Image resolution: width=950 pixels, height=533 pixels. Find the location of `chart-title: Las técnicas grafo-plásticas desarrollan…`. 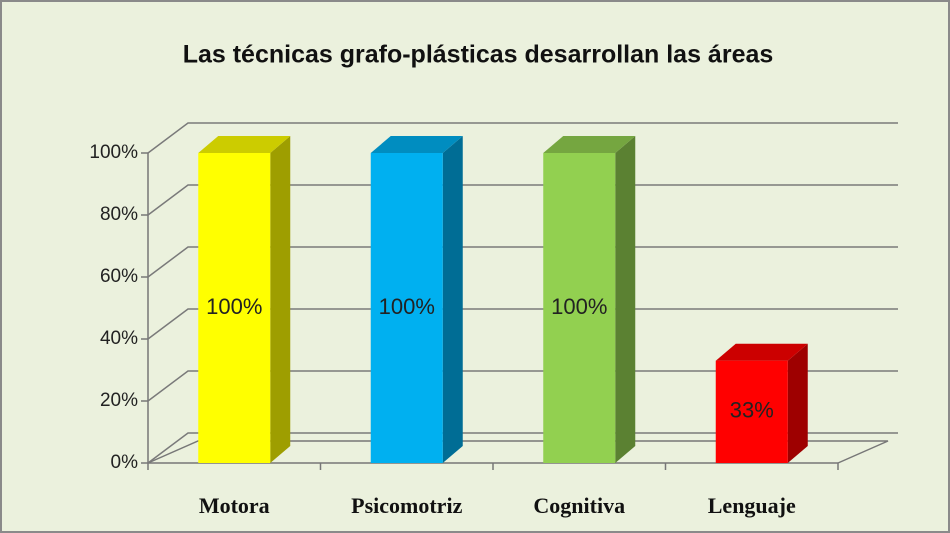

chart-title: Las técnicas grafo-plásticas desarrollan… is located at coordinates (478, 55).